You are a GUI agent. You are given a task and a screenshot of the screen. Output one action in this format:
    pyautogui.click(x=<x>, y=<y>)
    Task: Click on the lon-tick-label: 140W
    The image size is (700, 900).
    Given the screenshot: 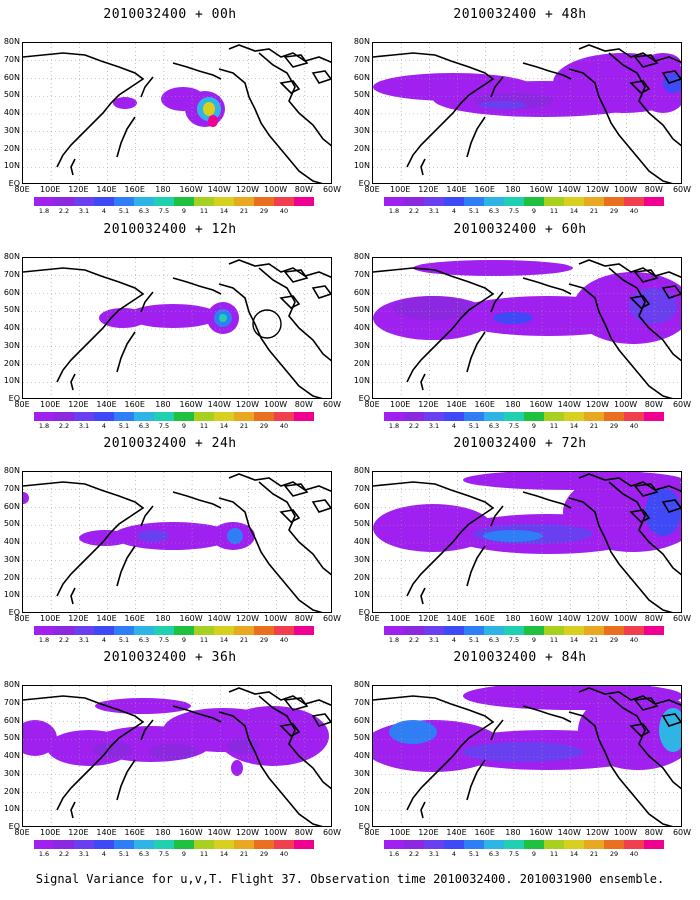 What is the action you would take?
    pyautogui.click(x=219, y=404)
    